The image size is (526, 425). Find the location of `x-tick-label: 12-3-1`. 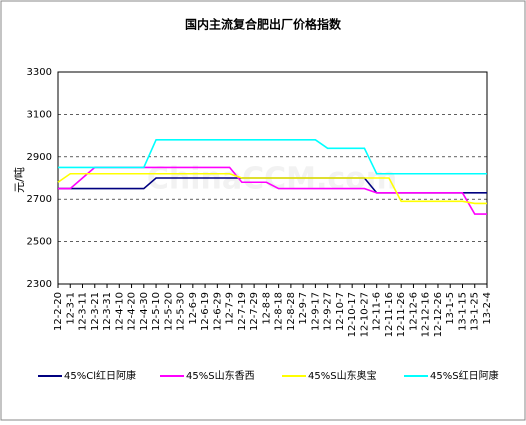

x-tick-label: 12-3-1 is located at coordinates (70, 308).